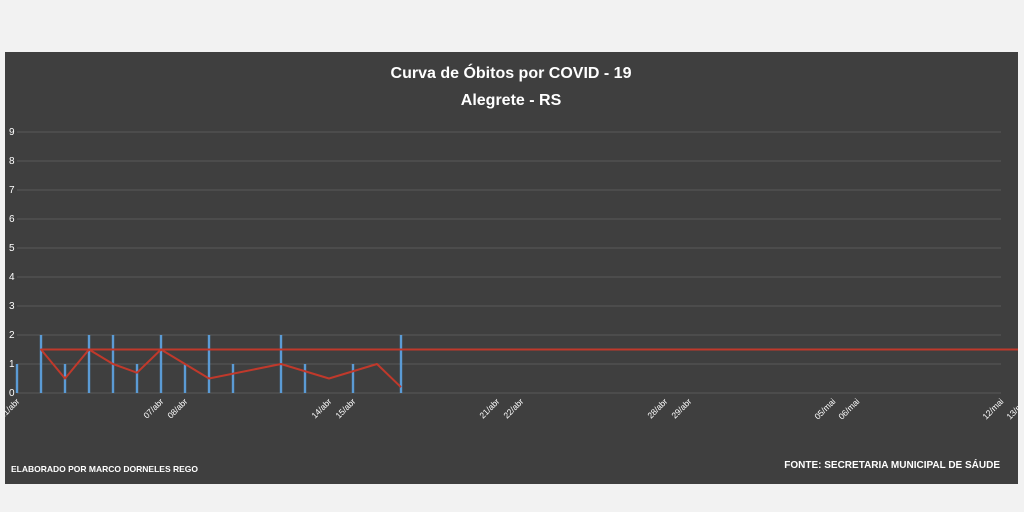 The height and width of the screenshot is (512, 1024). Describe the element at coordinates (848, 408) in the screenshot. I see `x-tick-label: 06/mai` at that location.